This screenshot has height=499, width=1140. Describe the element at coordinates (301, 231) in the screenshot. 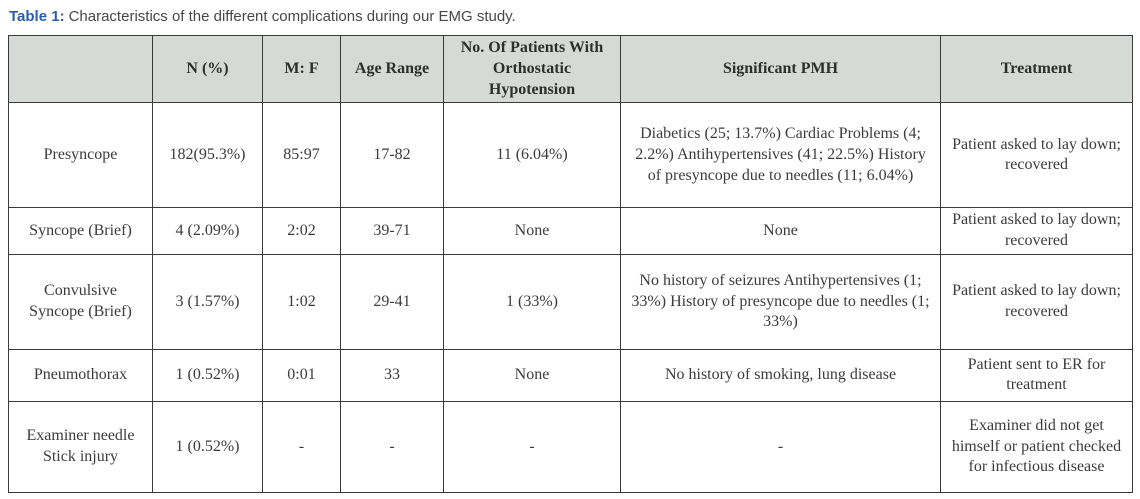

I see `table-cell: 2:02` at that location.